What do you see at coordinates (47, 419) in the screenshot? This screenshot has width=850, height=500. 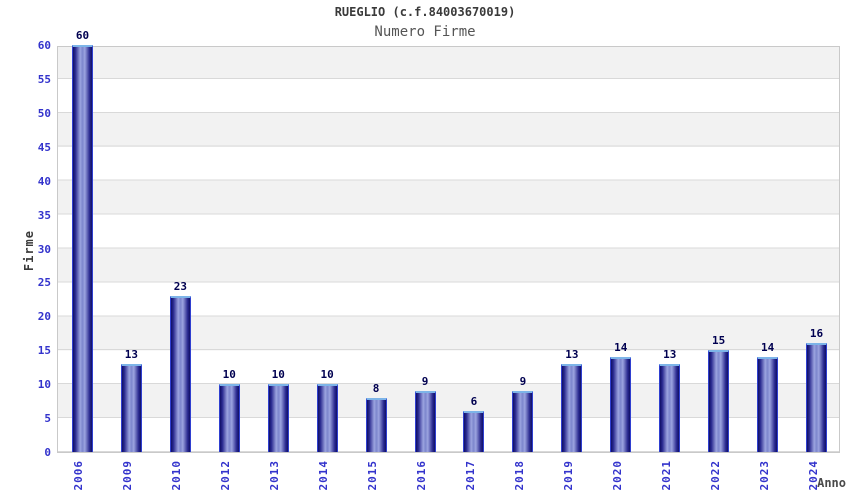 I see `y-tick-label: 5` at bounding box center [47, 419].